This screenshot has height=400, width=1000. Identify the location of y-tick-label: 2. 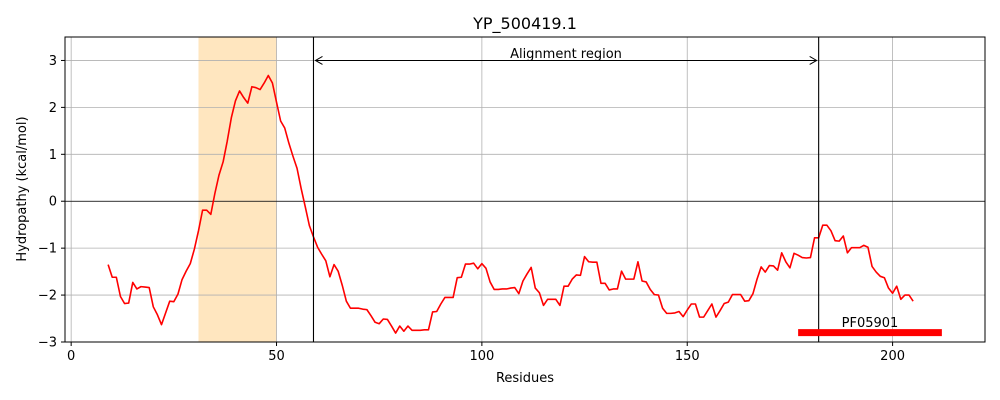
(53, 108).